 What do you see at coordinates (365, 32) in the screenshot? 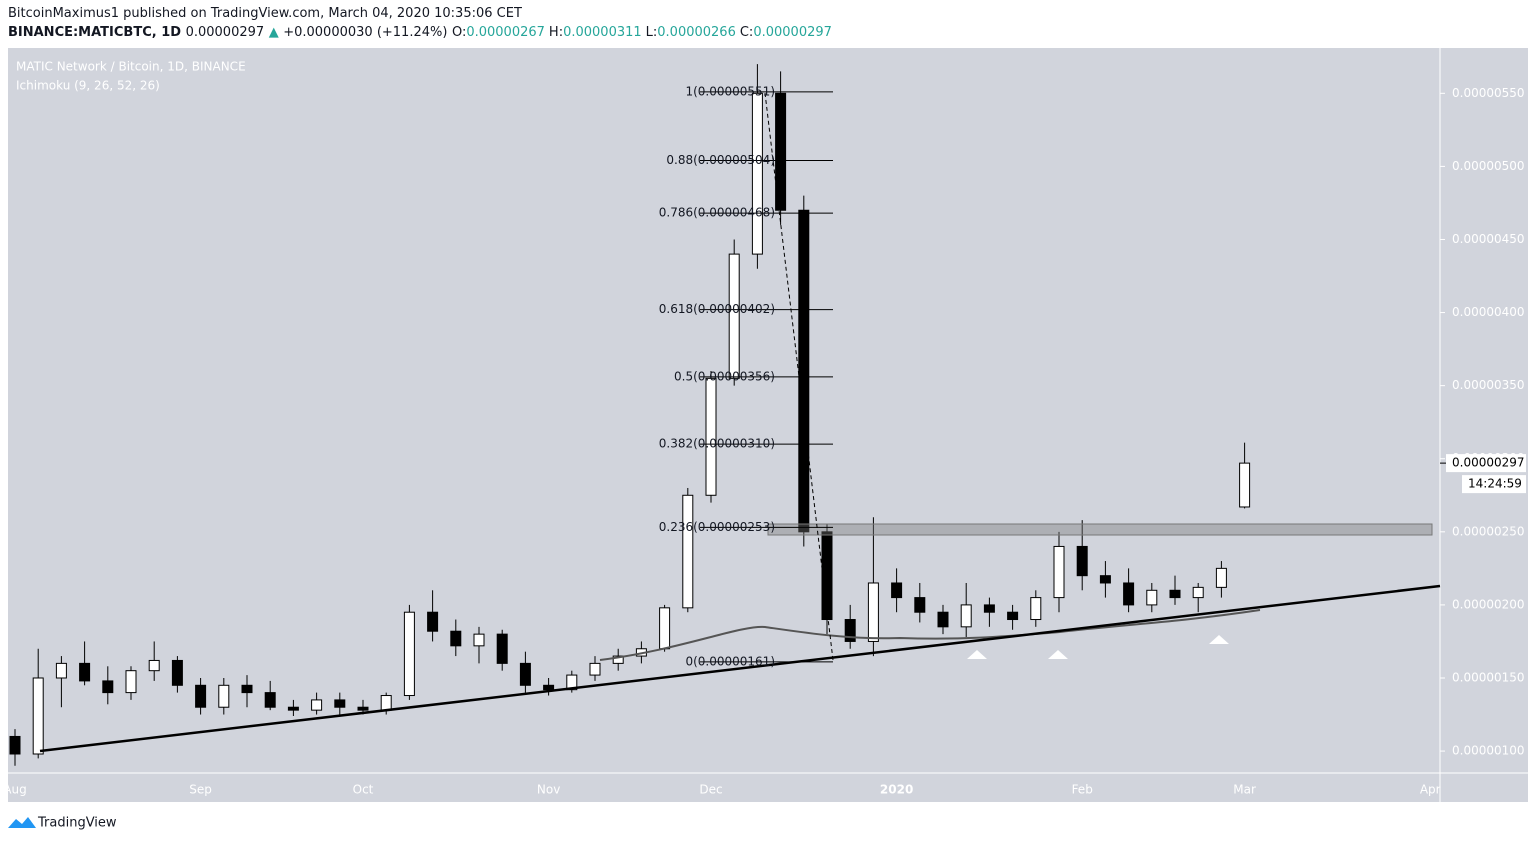
I see `change: +0.00000030 (+11.24%)` at bounding box center [365, 32].